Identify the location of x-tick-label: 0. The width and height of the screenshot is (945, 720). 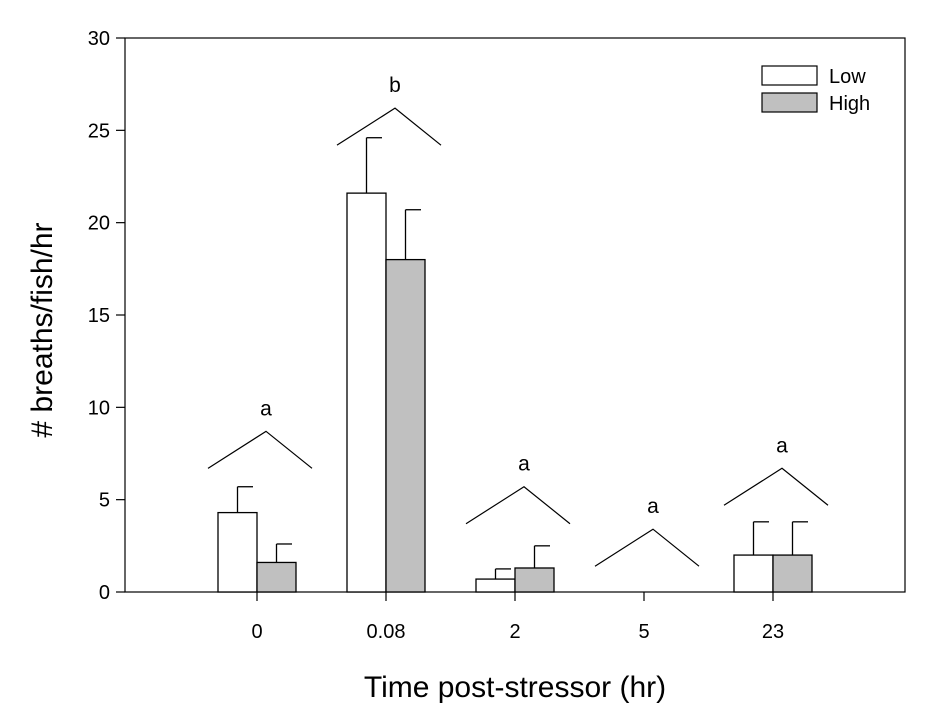
(256, 632).